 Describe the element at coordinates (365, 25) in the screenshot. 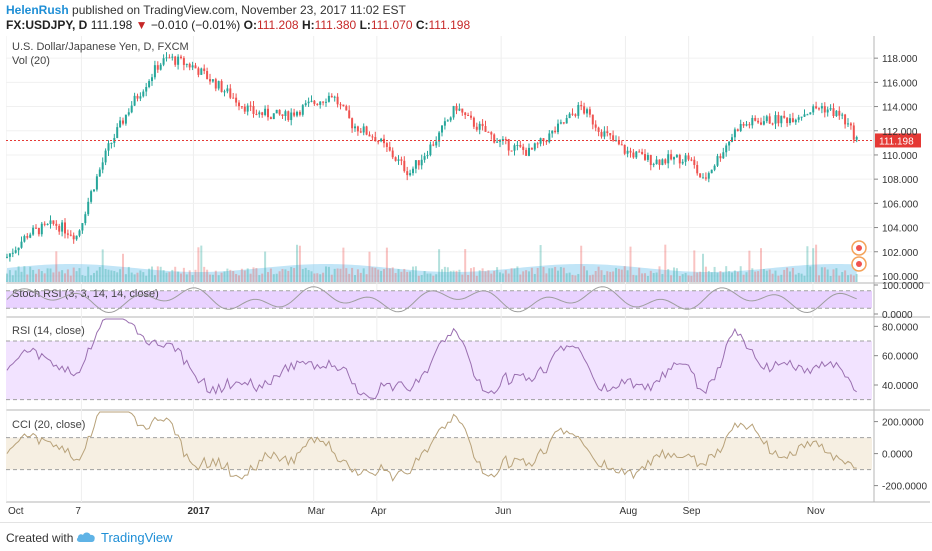

I see `low-label: L:` at that location.